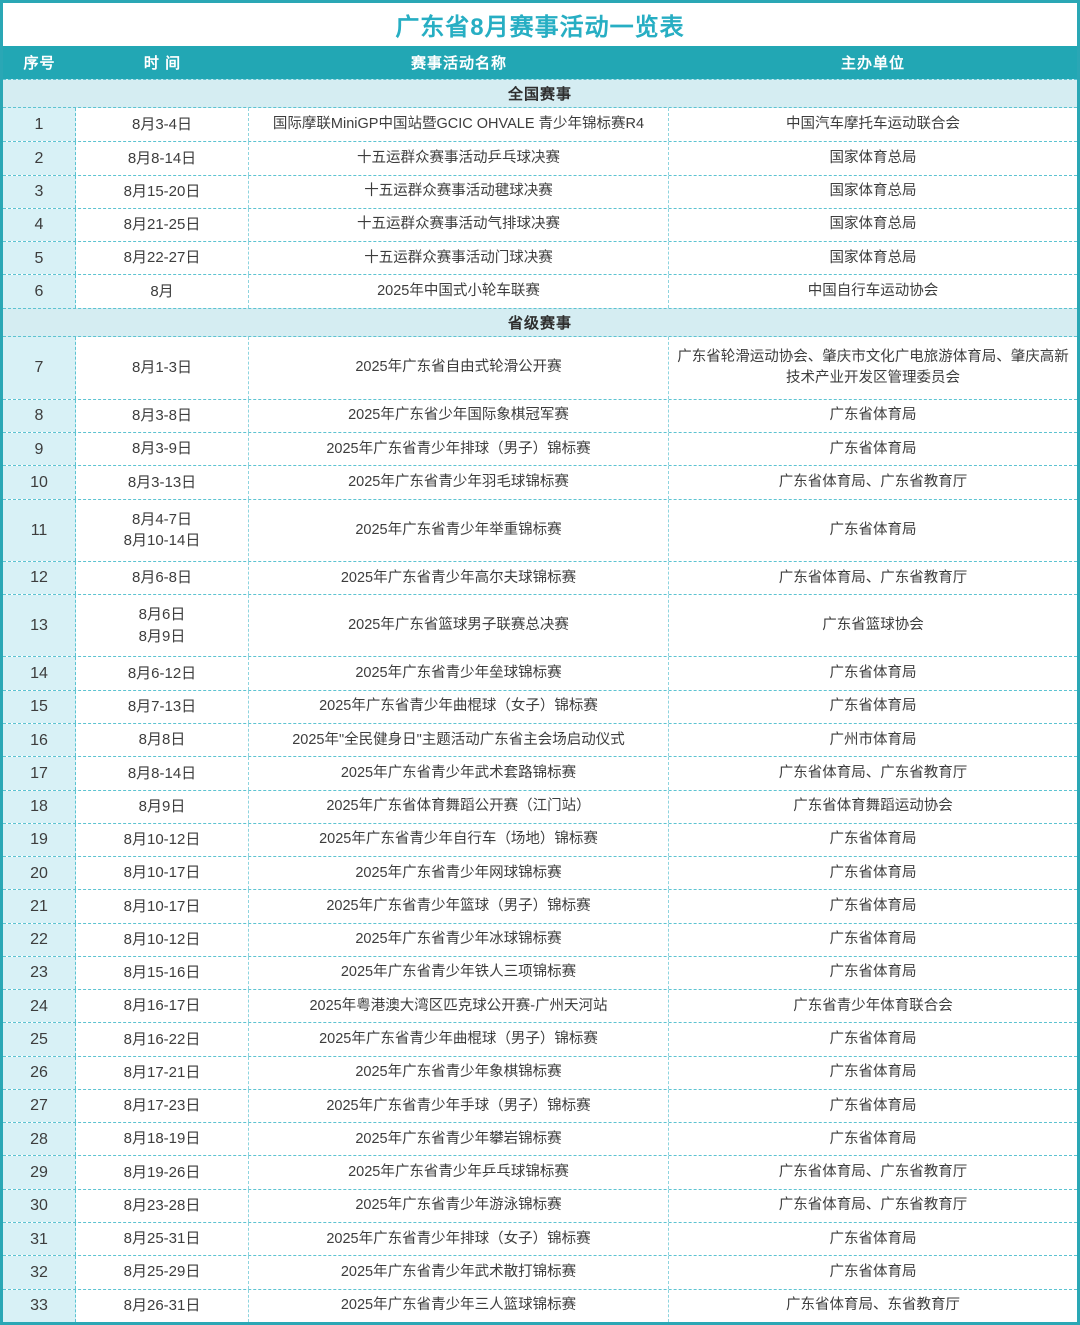  What do you see at coordinates (459, 291) in the screenshot?
I see `row-event: 2025年中国式小轮车联赛` at bounding box center [459, 291].